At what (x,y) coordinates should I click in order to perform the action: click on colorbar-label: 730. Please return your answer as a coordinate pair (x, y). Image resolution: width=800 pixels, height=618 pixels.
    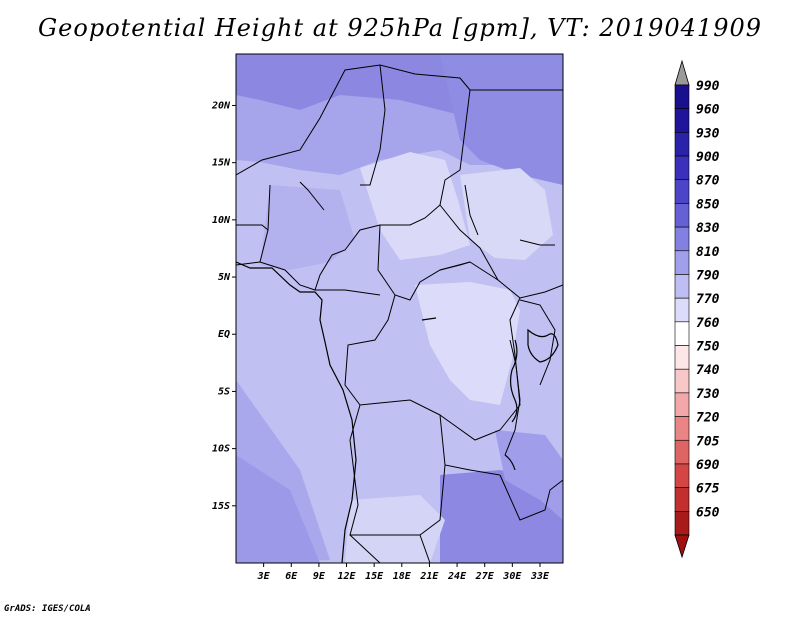
    Looking at the image, I should click on (708, 394).